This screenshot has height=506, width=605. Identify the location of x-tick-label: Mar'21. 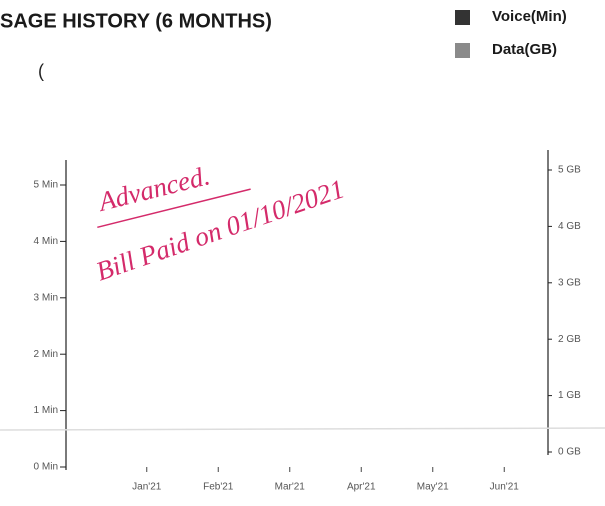
(290, 487).